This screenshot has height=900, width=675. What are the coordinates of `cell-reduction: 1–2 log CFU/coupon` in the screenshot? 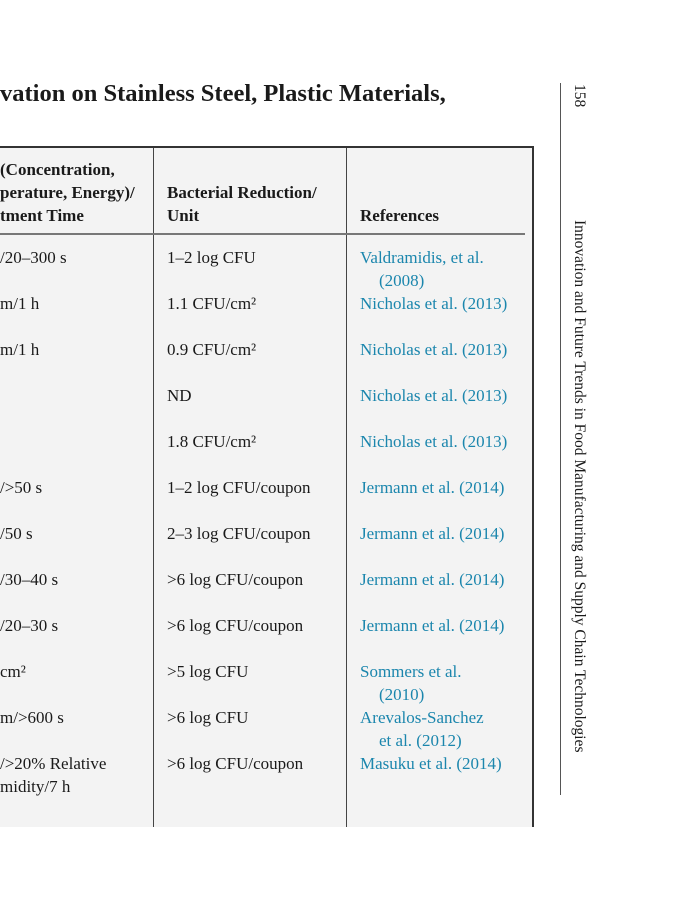 It's located at (239, 487).